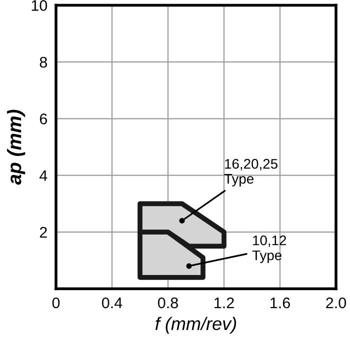 The width and height of the screenshot is (350, 350). What do you see at coordinates (269, 249) in the screenshot?
I see `annotation: 10,12 Type` at bounding box center [269, 249].